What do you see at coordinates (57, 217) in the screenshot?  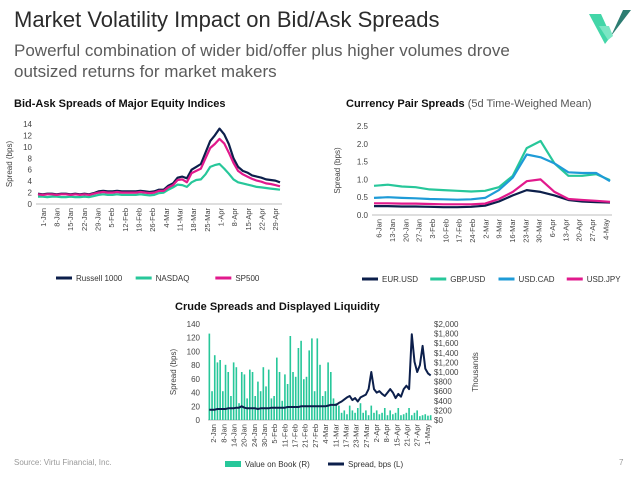 I see `x-tick-label: 8-Jan` at bounding box center [57, 217].